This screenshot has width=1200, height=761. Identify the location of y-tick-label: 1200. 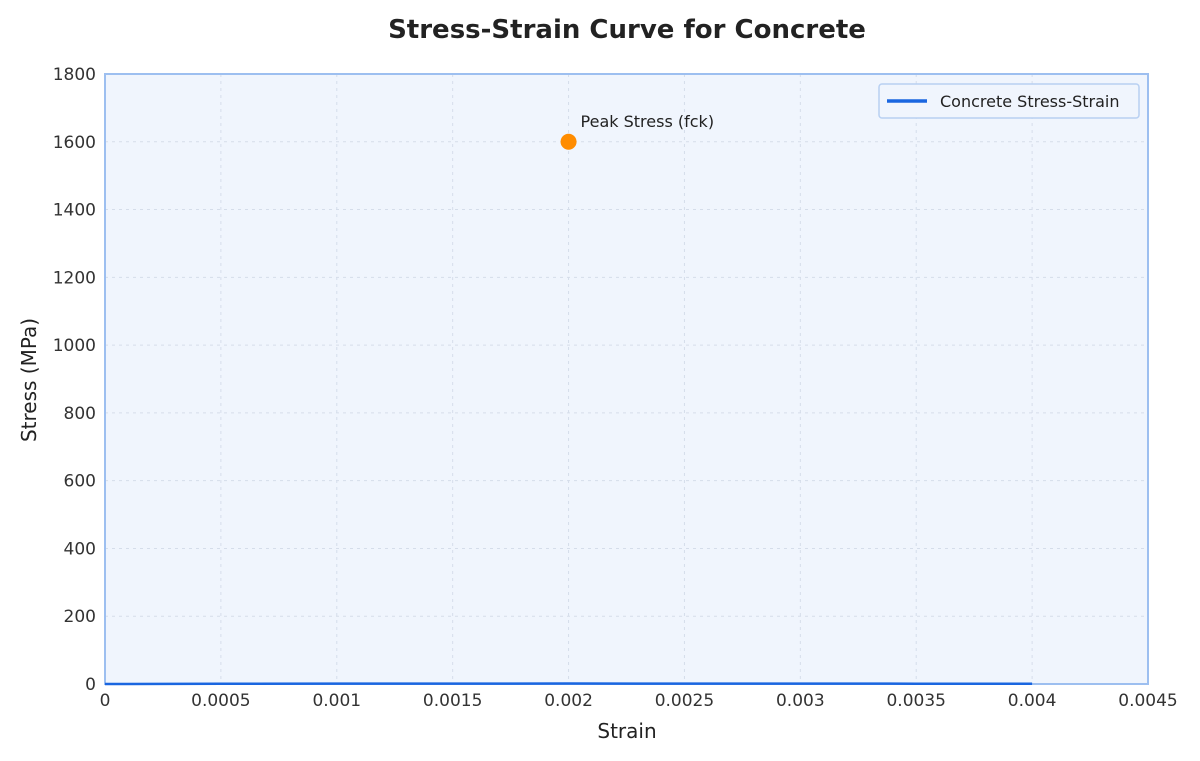
(74, 278).